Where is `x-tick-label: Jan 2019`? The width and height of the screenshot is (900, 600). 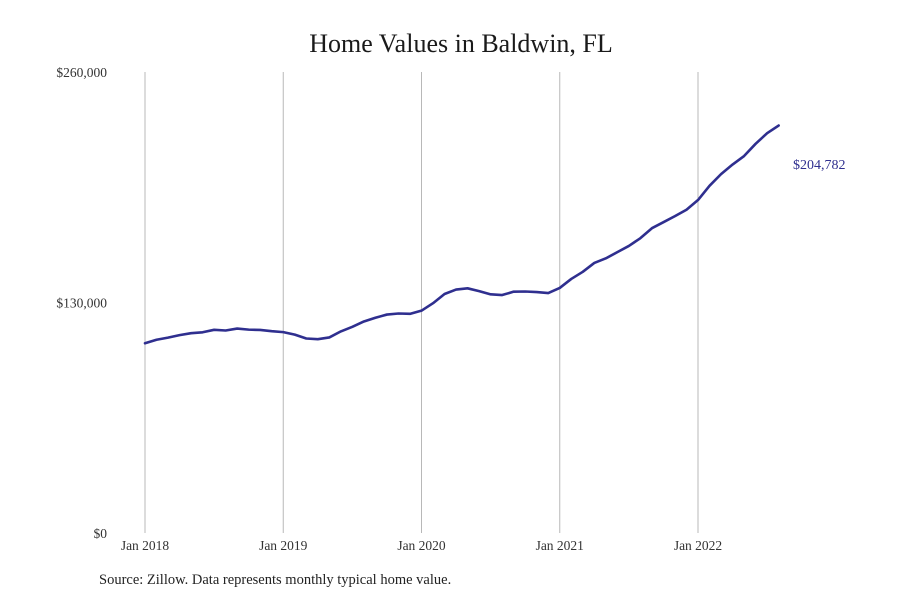
x-tick-label: Jan 2019 is located at coordinates (283, 545).